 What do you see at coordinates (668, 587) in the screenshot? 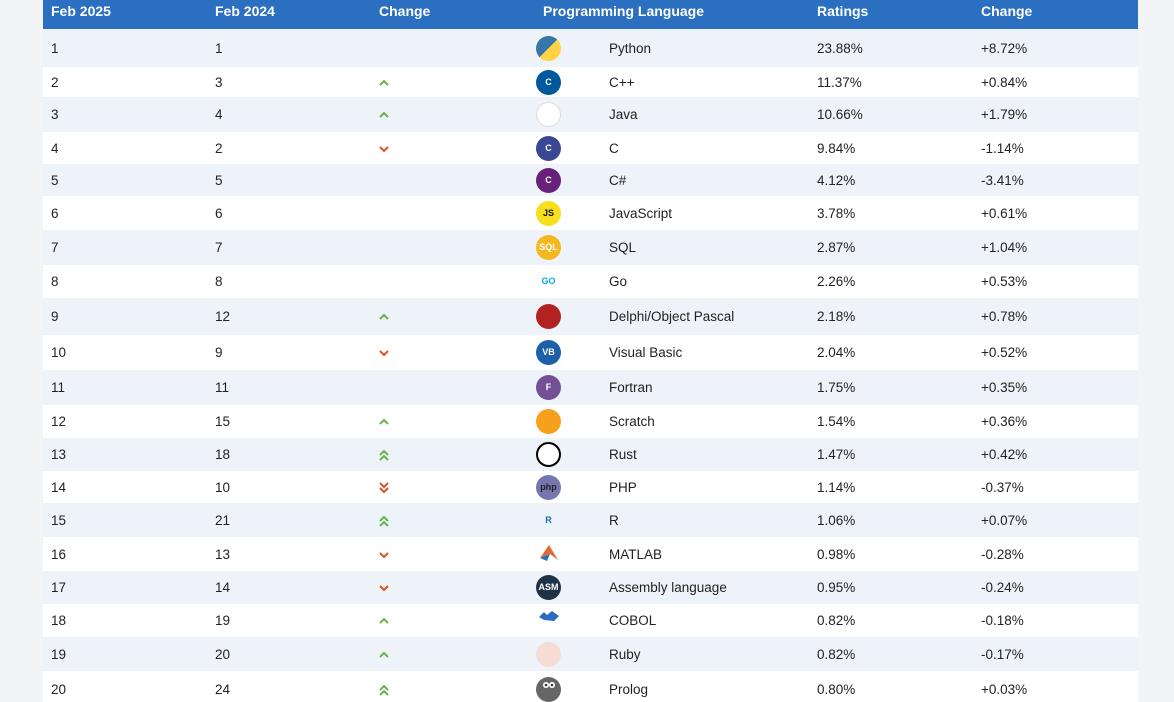
I see `language-name: Assembly language` at bounding box center [668, 587].